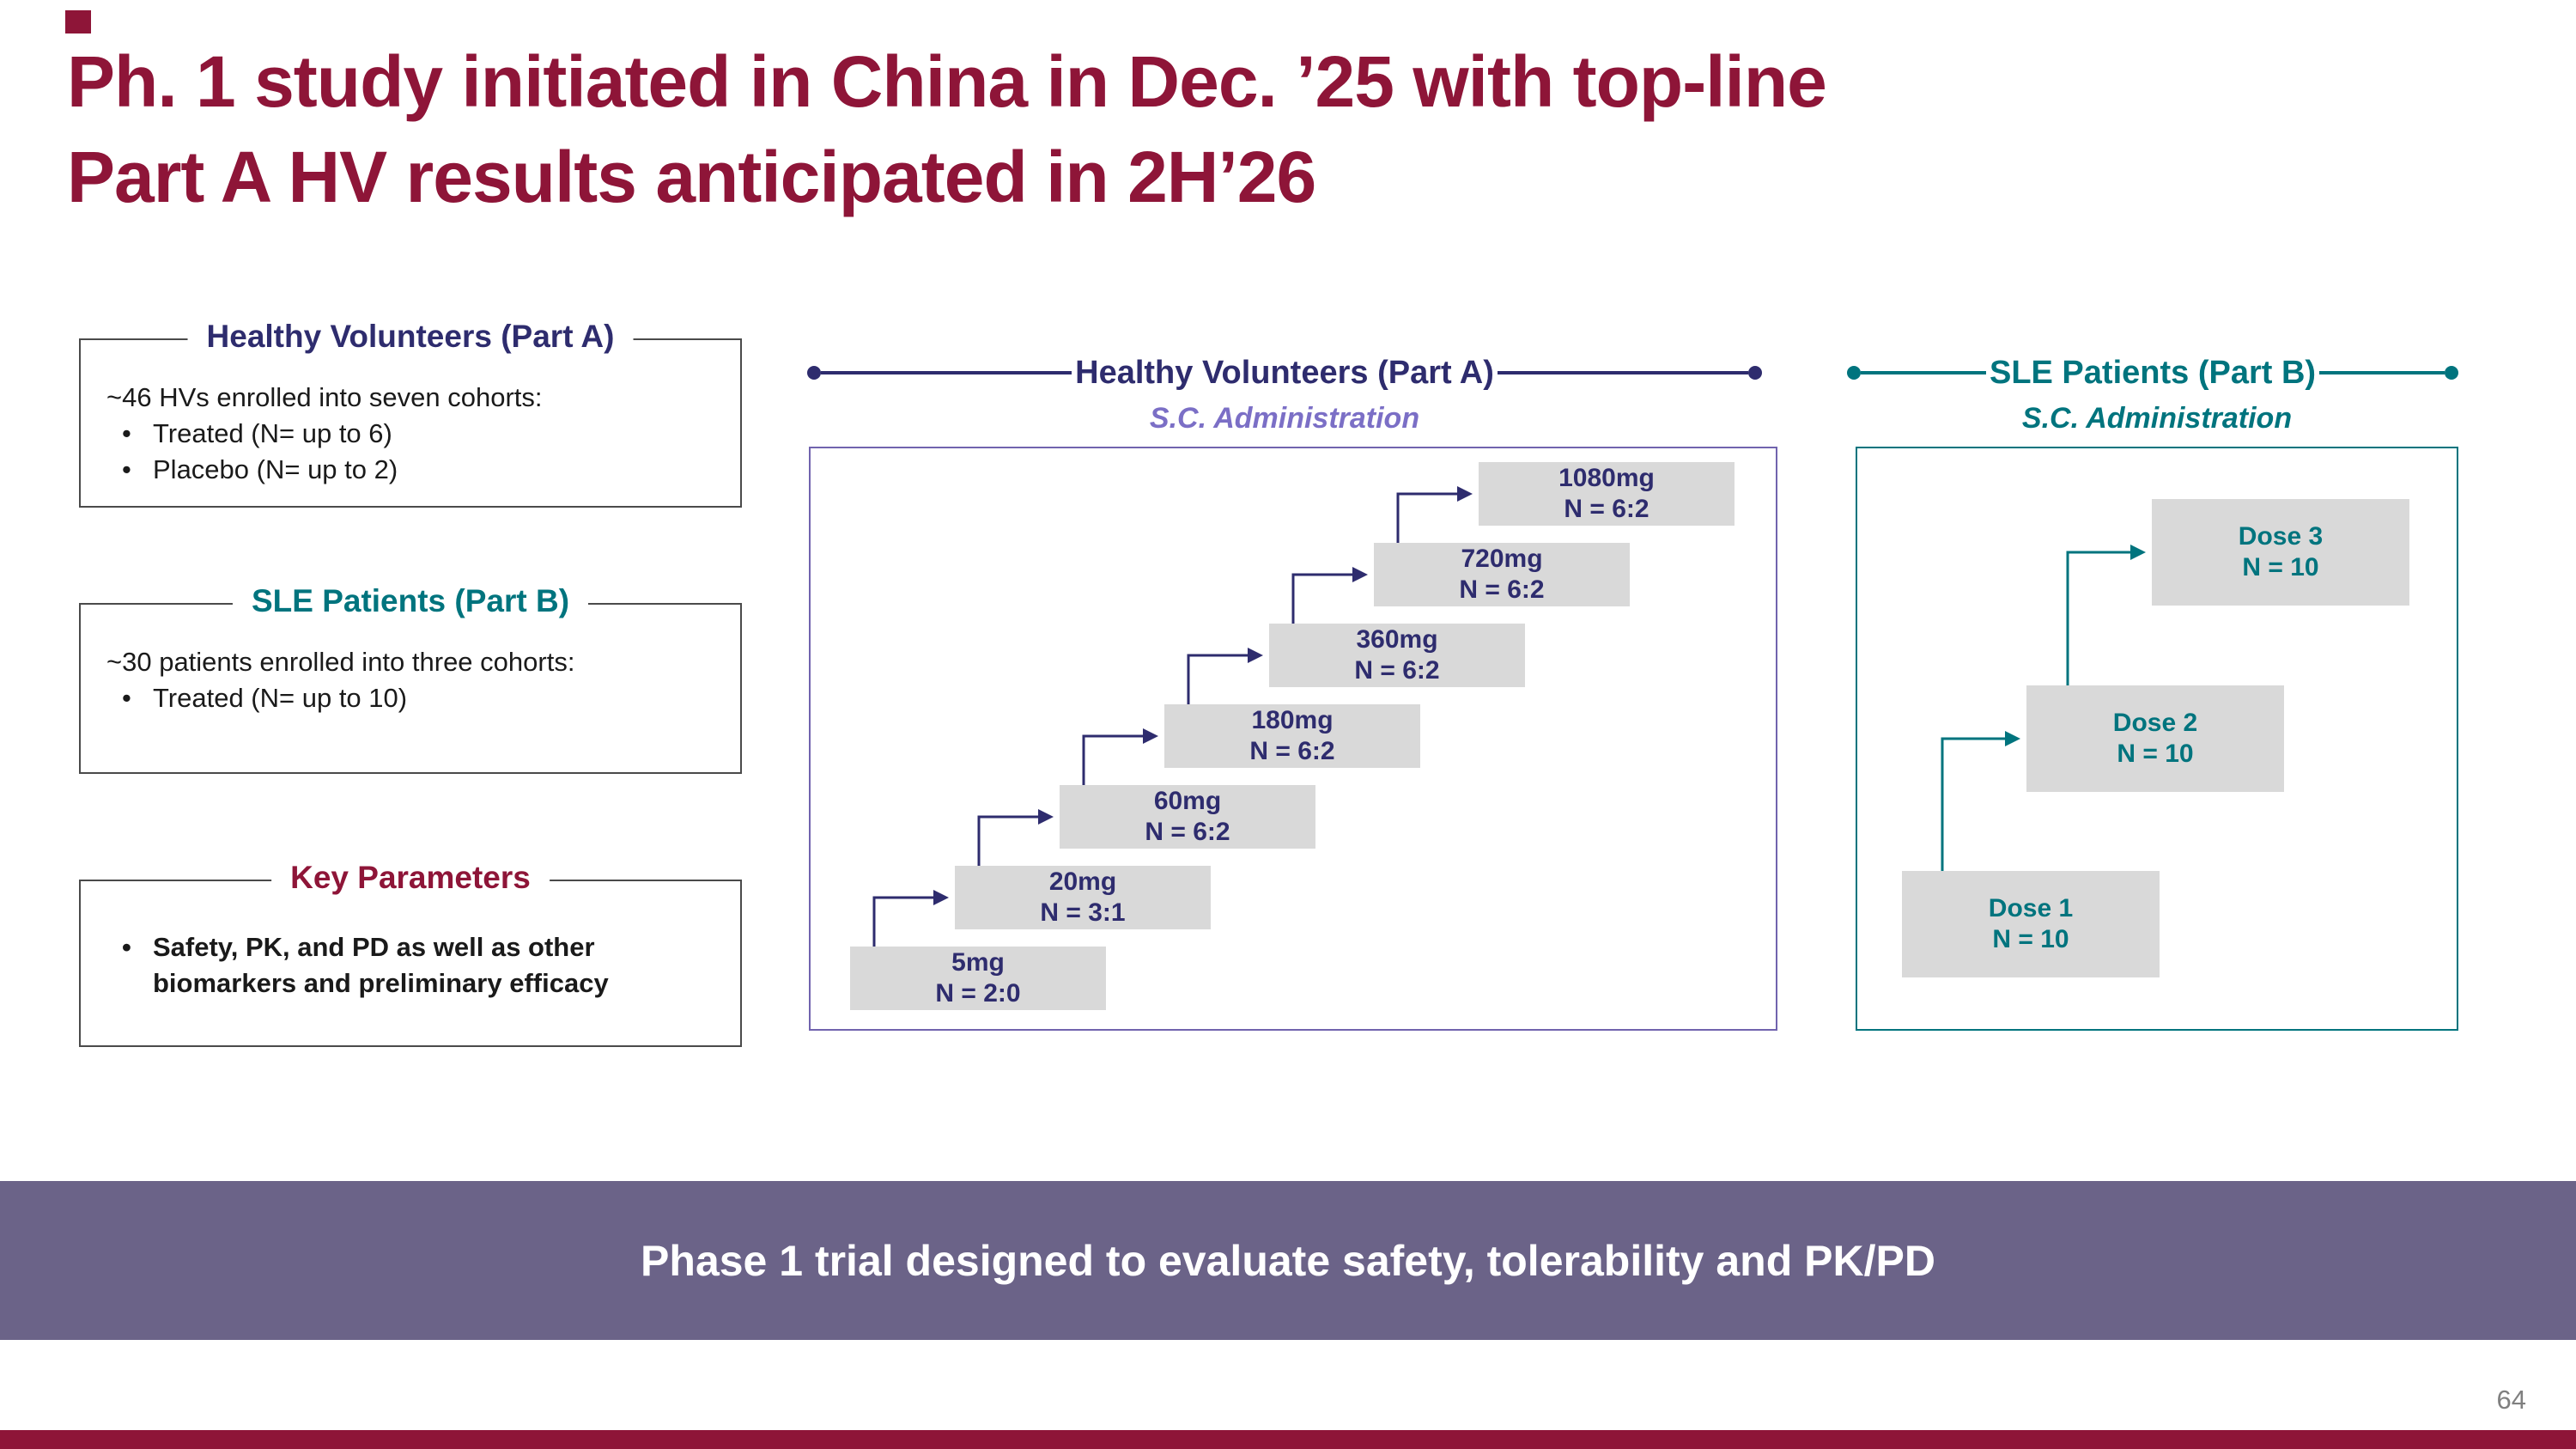 Image resolution: width=2576 pixels, height=1449 pixels. I want to click on part-a-escalation-arrows, so click(1173, 716).